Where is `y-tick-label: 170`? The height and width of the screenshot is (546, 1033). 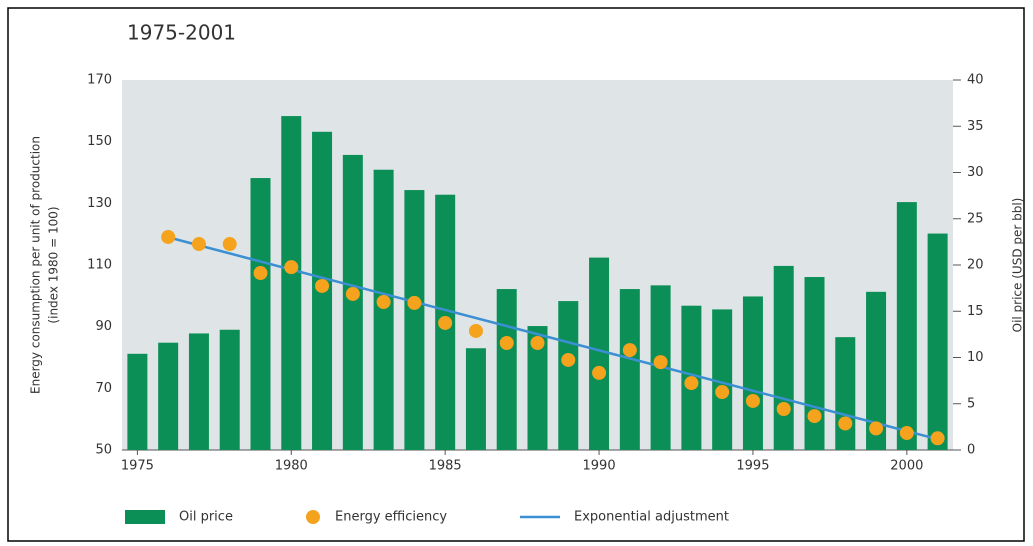
y-tick-label: 170 is located at coordinates (99, 80).